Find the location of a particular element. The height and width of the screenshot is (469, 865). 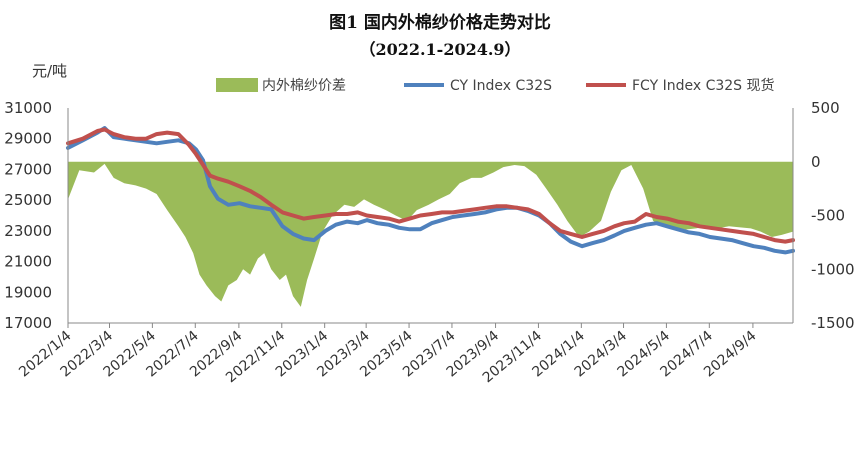

y-tick-label: 21000 is located at coordinates (28, 262).